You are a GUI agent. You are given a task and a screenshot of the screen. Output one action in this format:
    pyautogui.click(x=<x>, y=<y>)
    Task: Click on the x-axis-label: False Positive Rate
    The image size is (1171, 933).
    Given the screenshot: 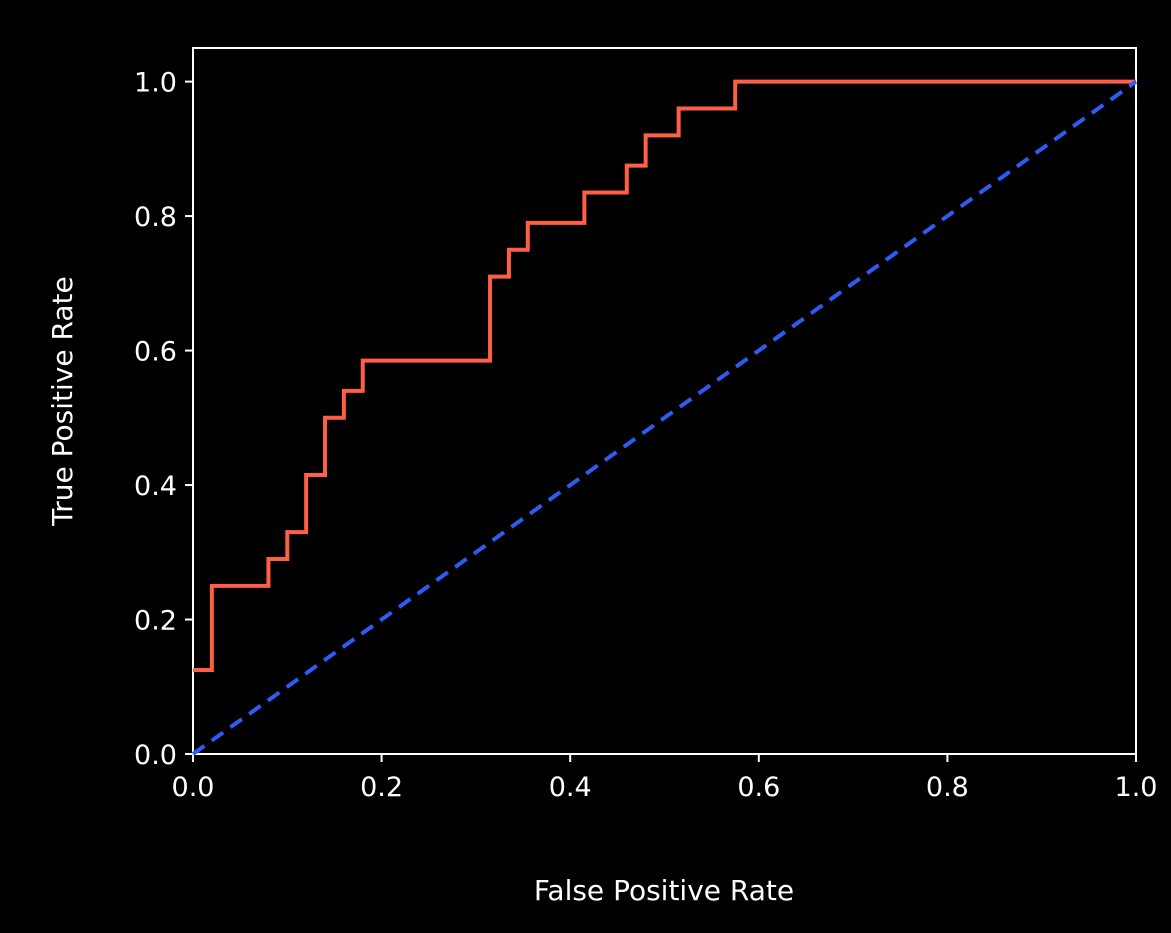 What is the action you would take?
    pyautogui.click(x=664, y=890)
    